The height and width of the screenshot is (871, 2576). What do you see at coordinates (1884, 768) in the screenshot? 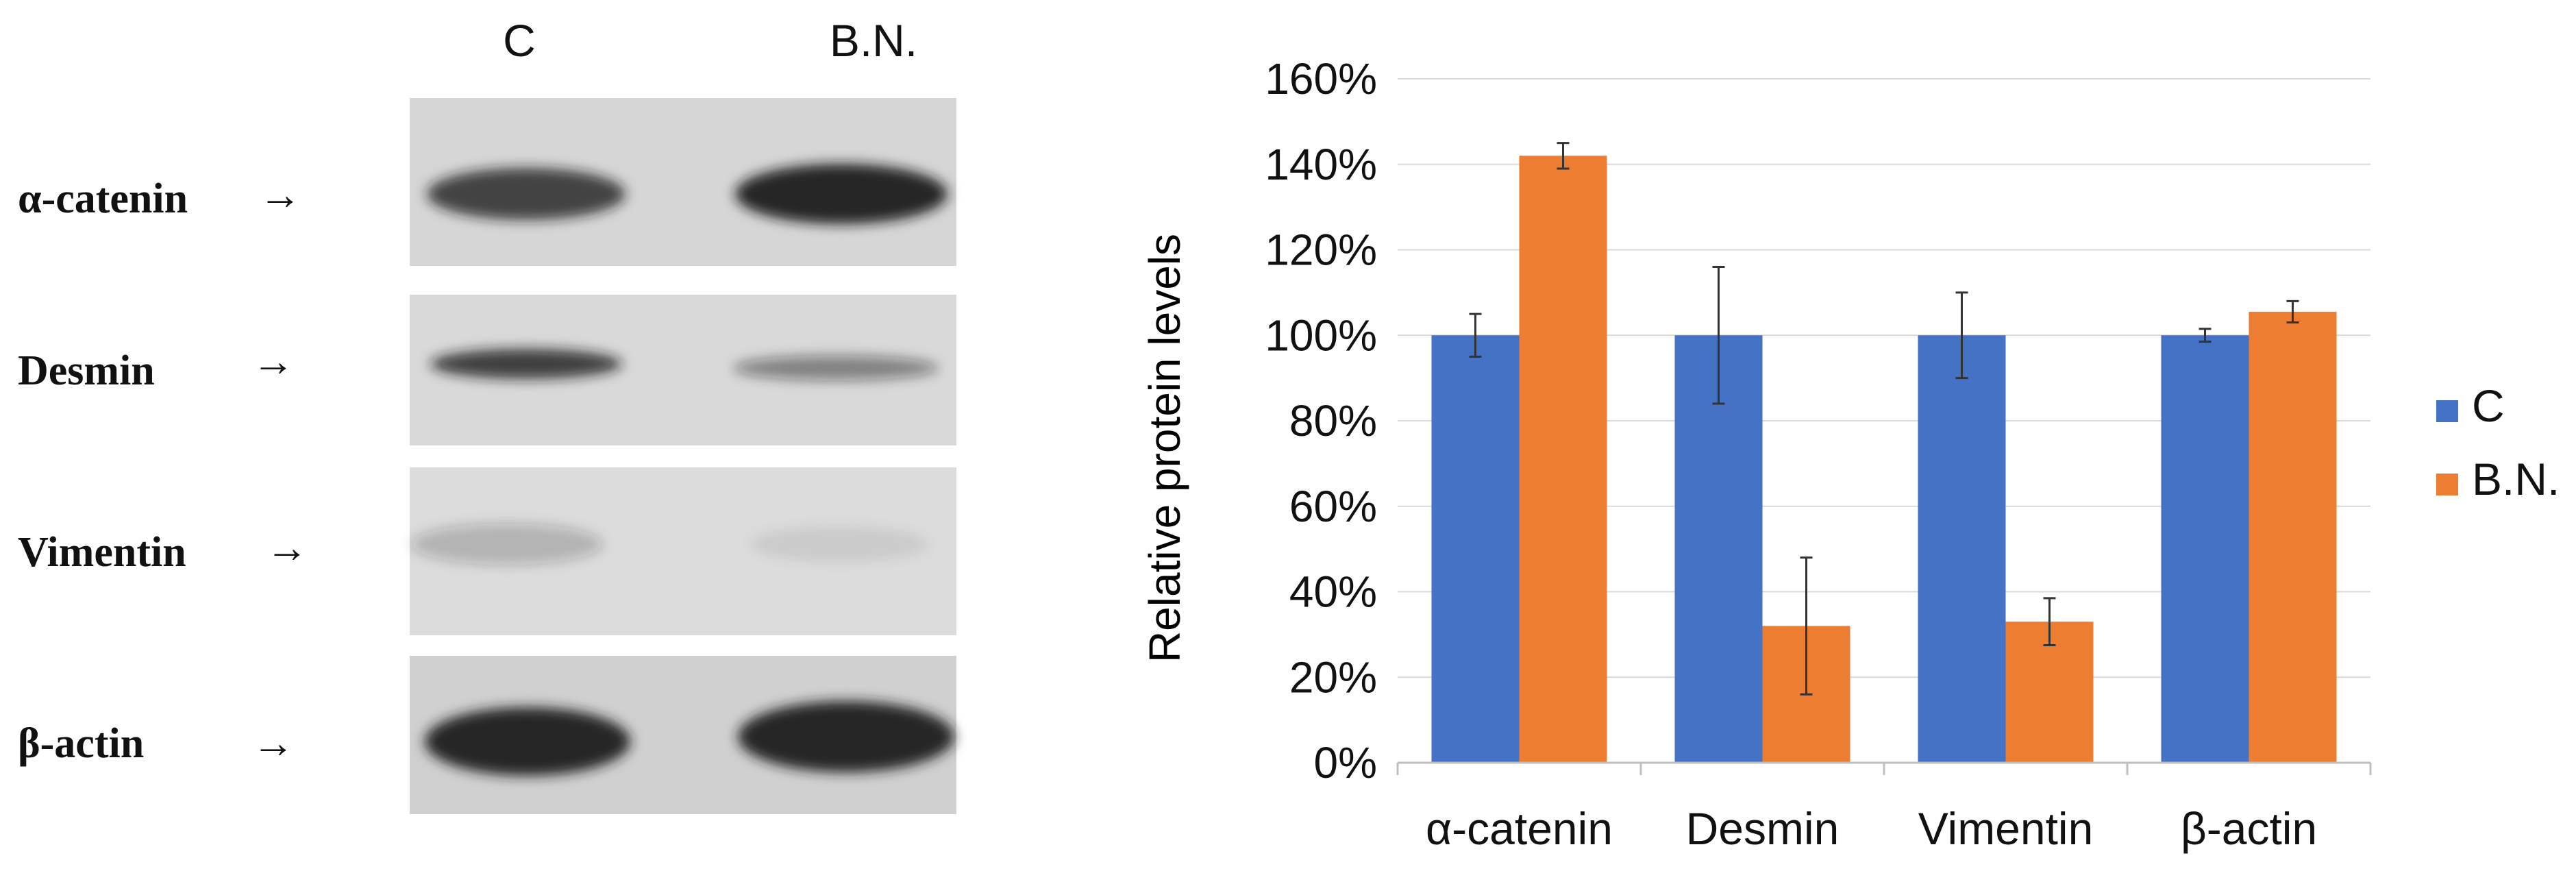
I see `x-axis` at bounding box center [1884, 768].